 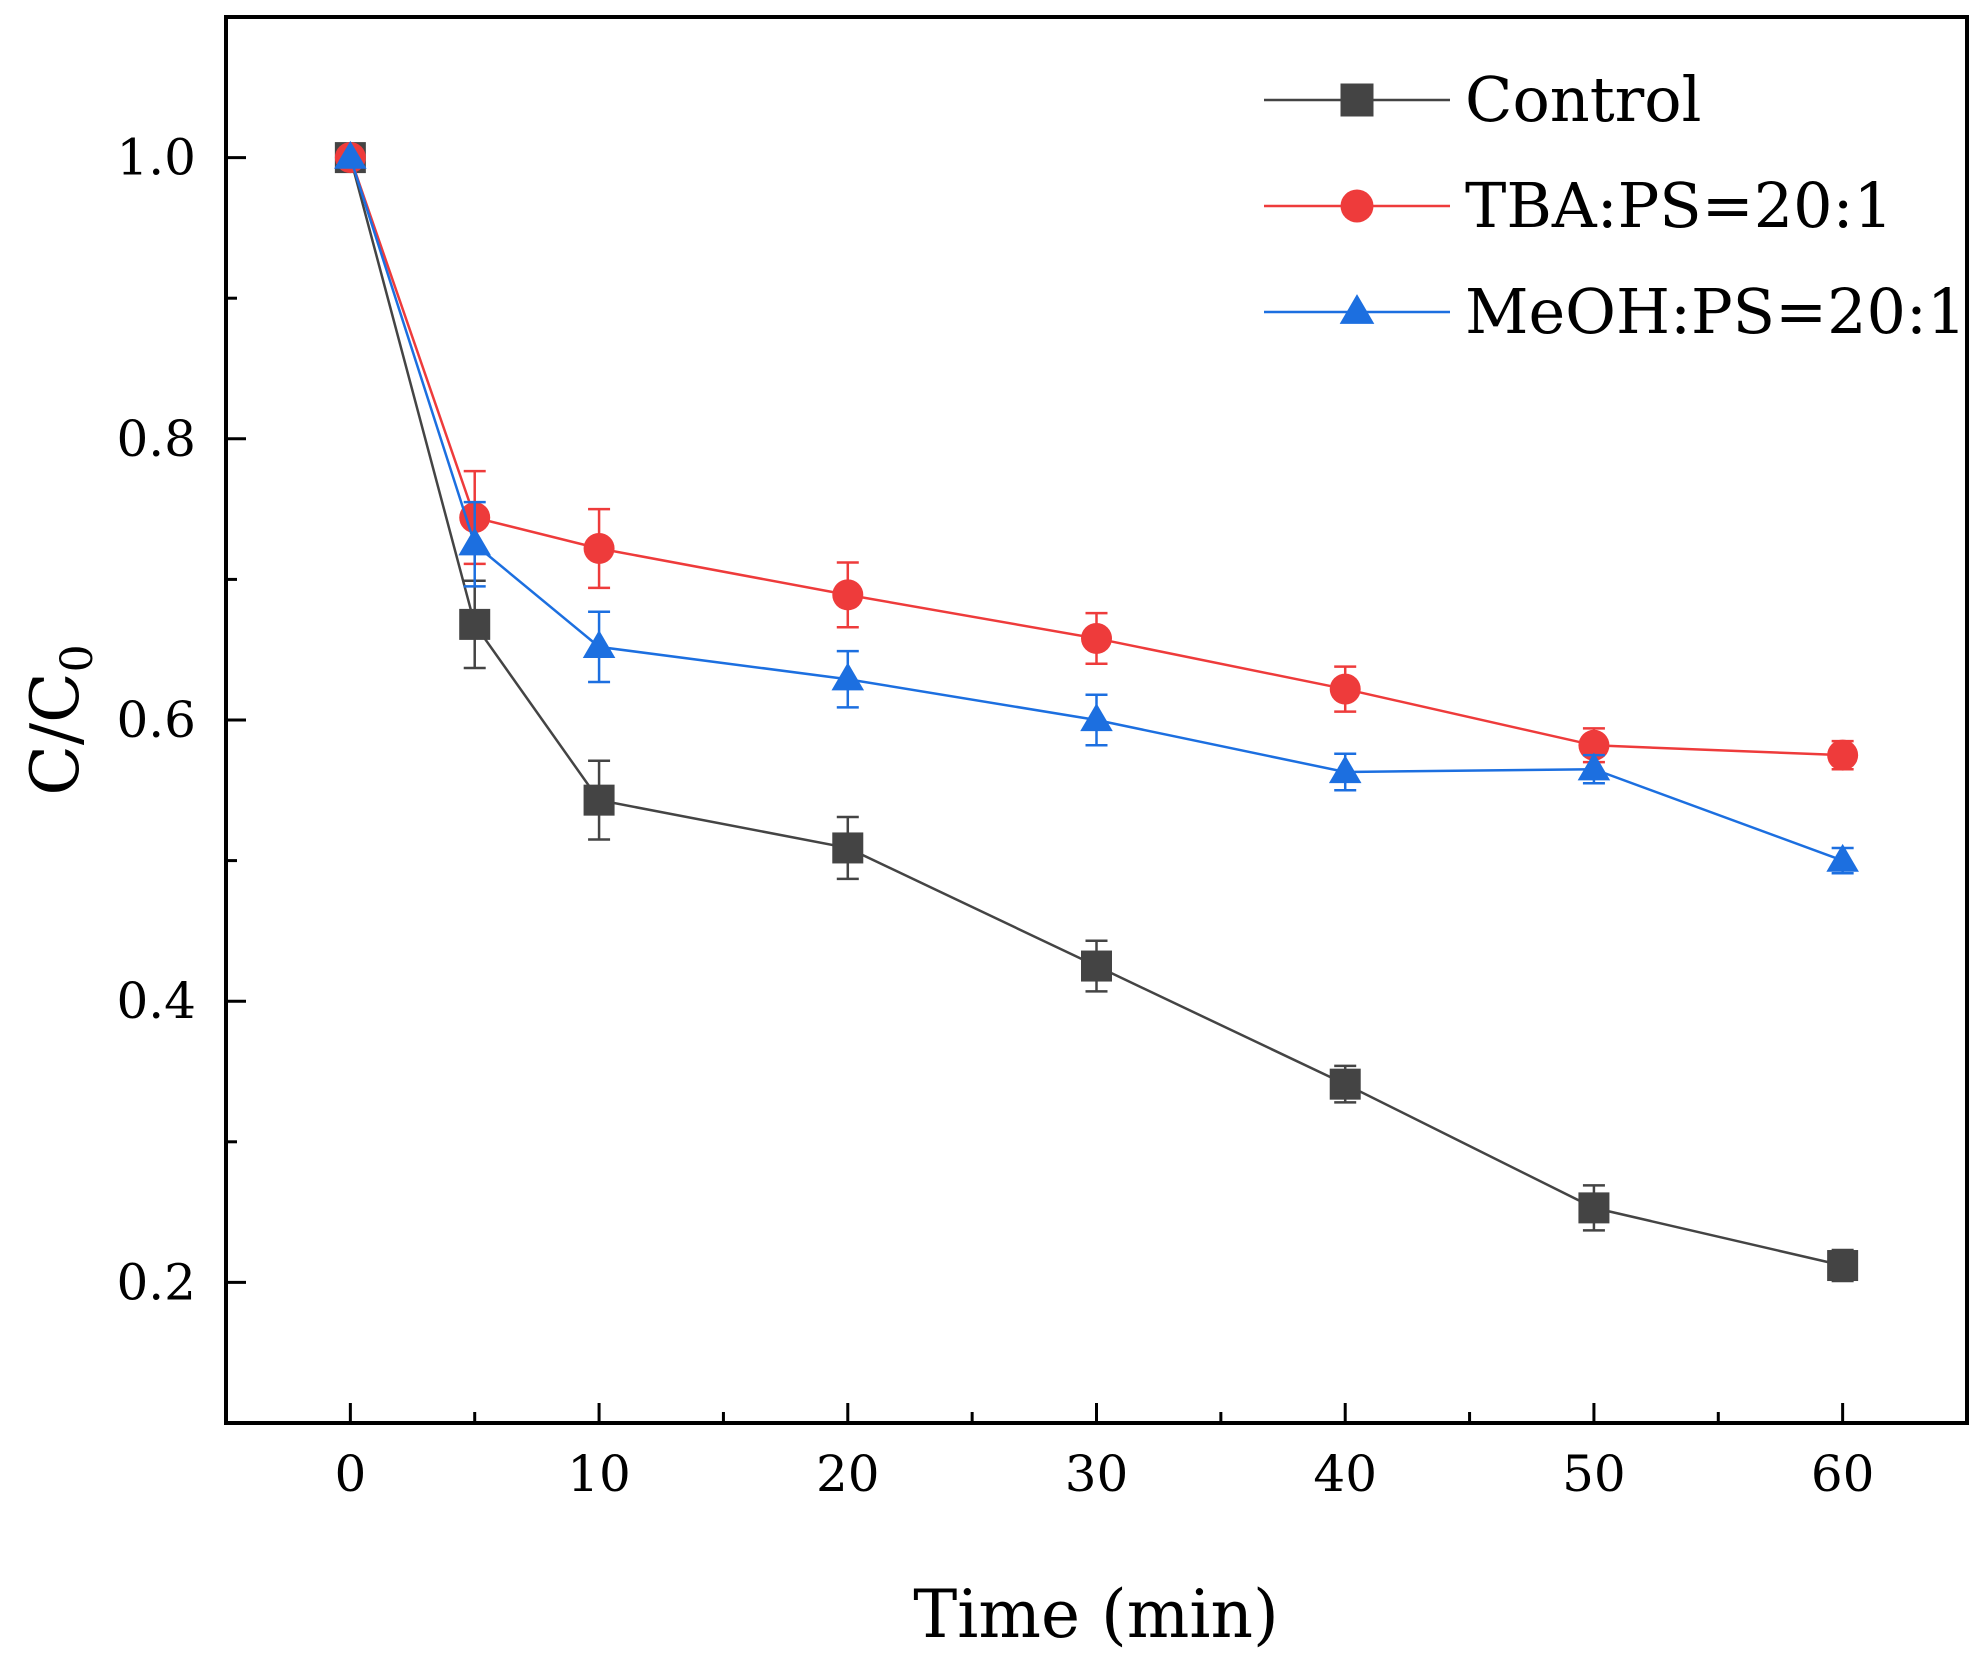 I want to click on x-axis-title: Time (min), so click(x=1095, y=1614).